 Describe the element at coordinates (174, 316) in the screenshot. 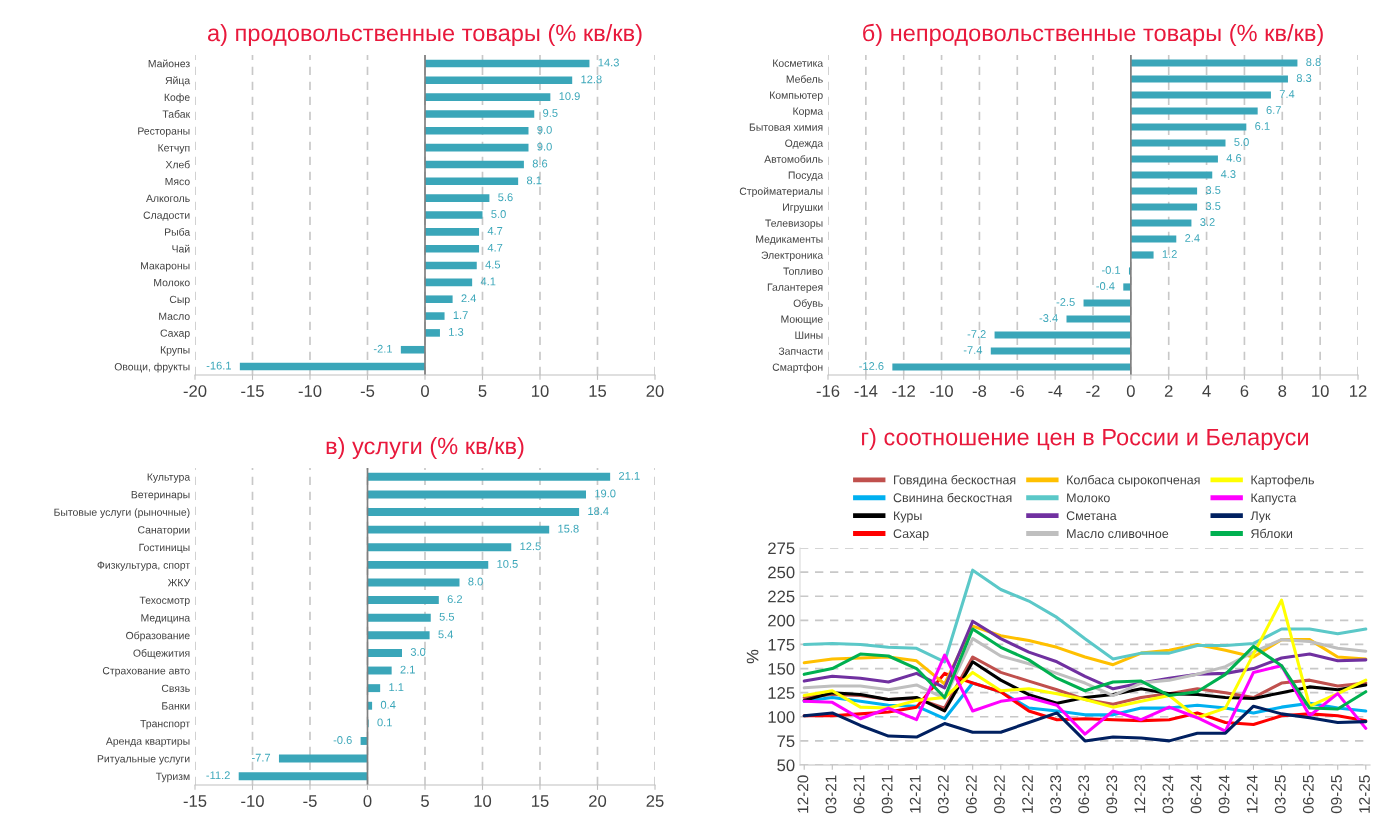

I see `y-tick-label: Масло` at that location.